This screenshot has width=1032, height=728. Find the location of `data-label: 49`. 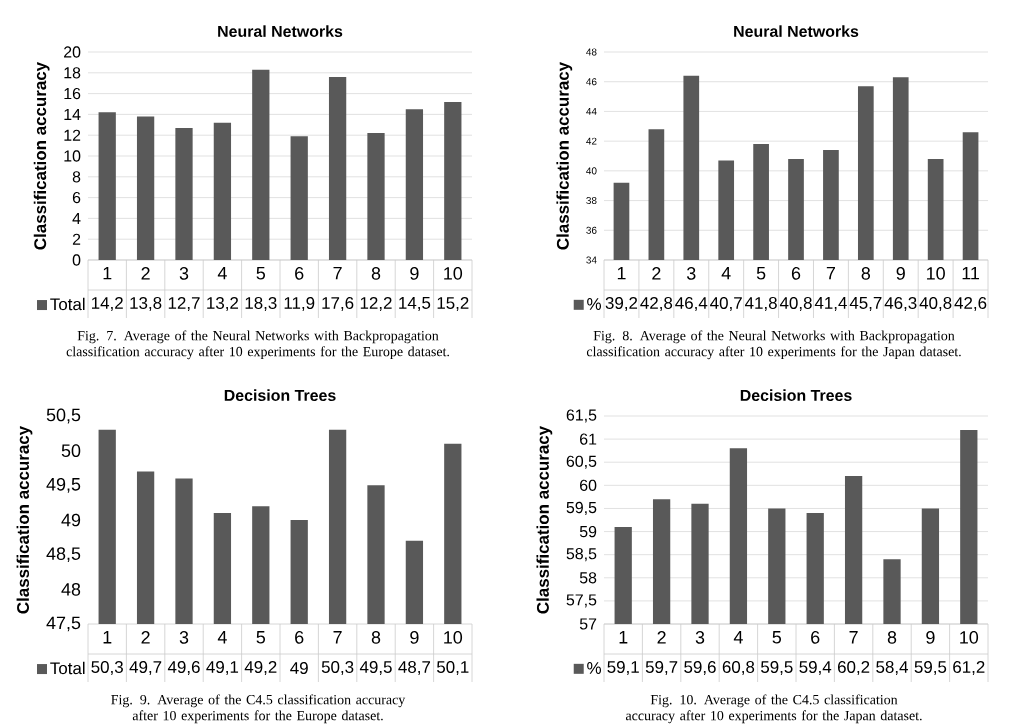

data-label: 49 is located at coordinates (299, 668).